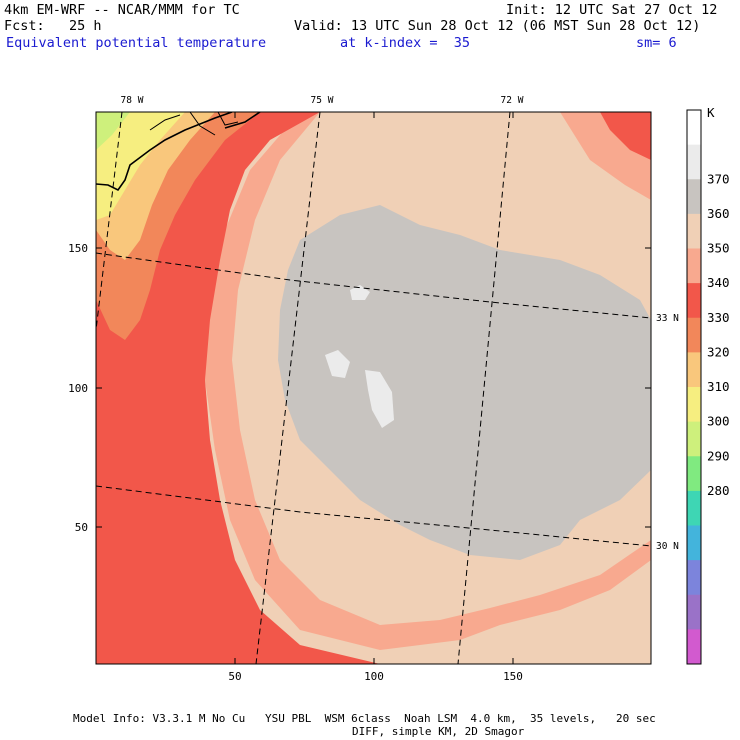 The image size is (740, 740). Describe the element at coordinates (122, 10) in the screenshot. I see `model-title: 4km EM-WRF -- NCAR/MMM for TC` at that location.